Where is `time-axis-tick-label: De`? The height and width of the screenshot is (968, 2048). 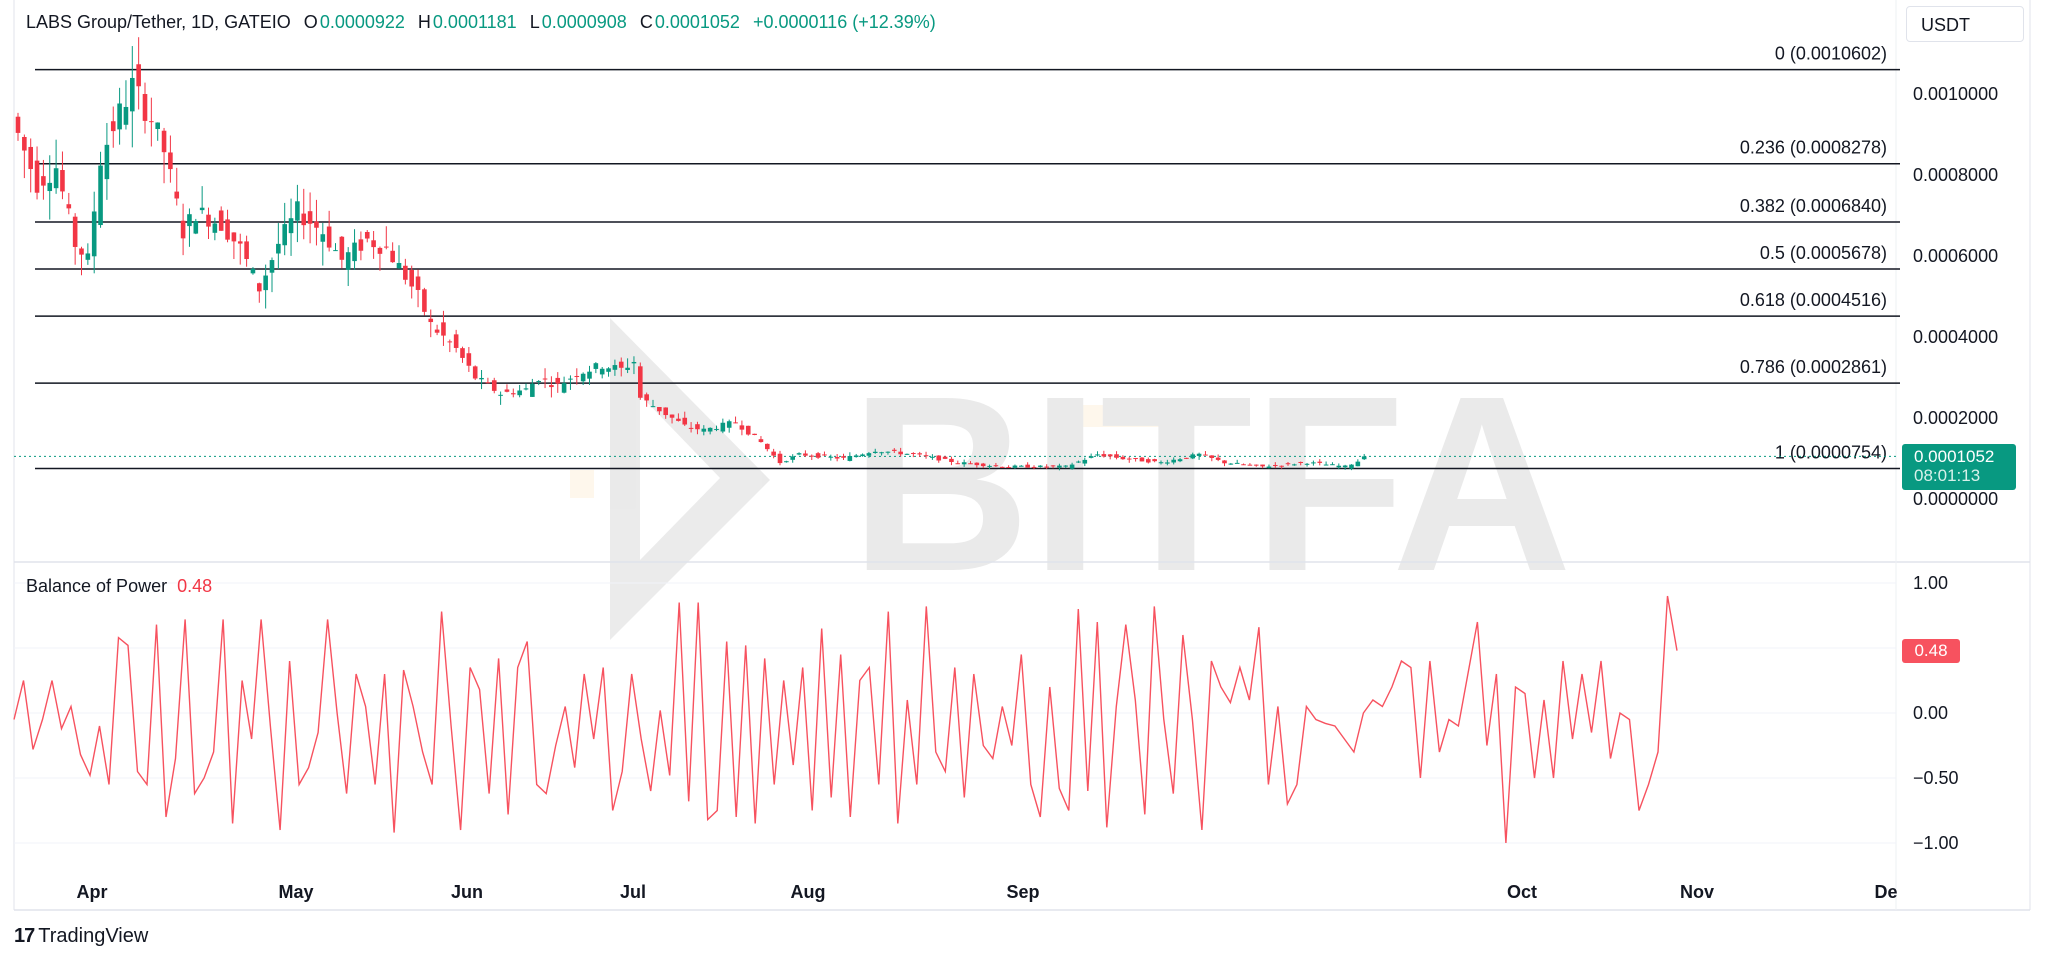 time-axis-tick-label: De is located at coordinates (1885, 892).